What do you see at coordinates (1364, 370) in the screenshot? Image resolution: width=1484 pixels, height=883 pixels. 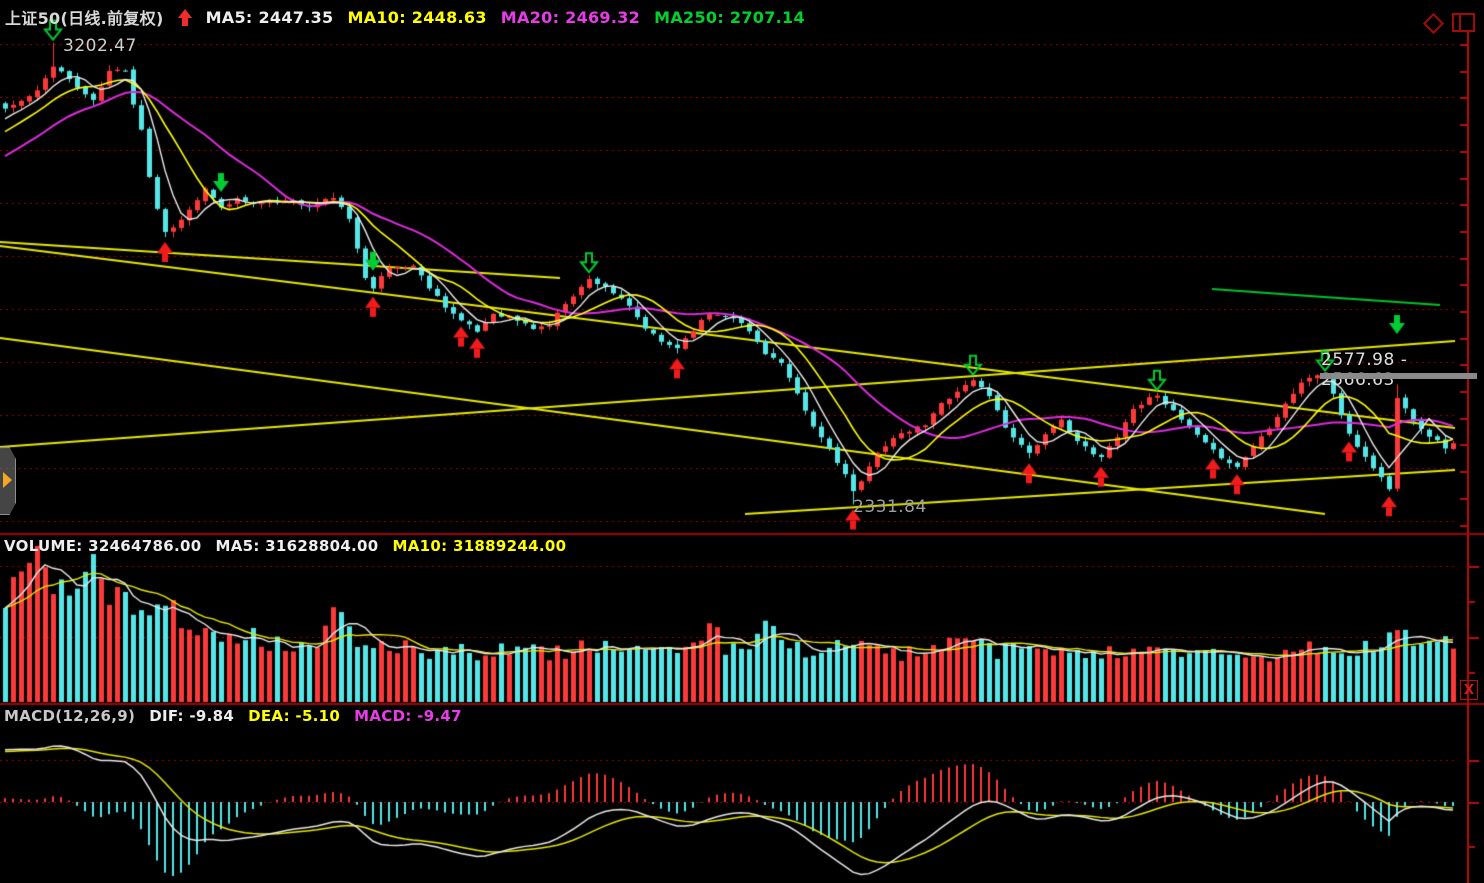 I see `range-label: 2577.98 - 2566.63` at bounding box center [1364, 370].